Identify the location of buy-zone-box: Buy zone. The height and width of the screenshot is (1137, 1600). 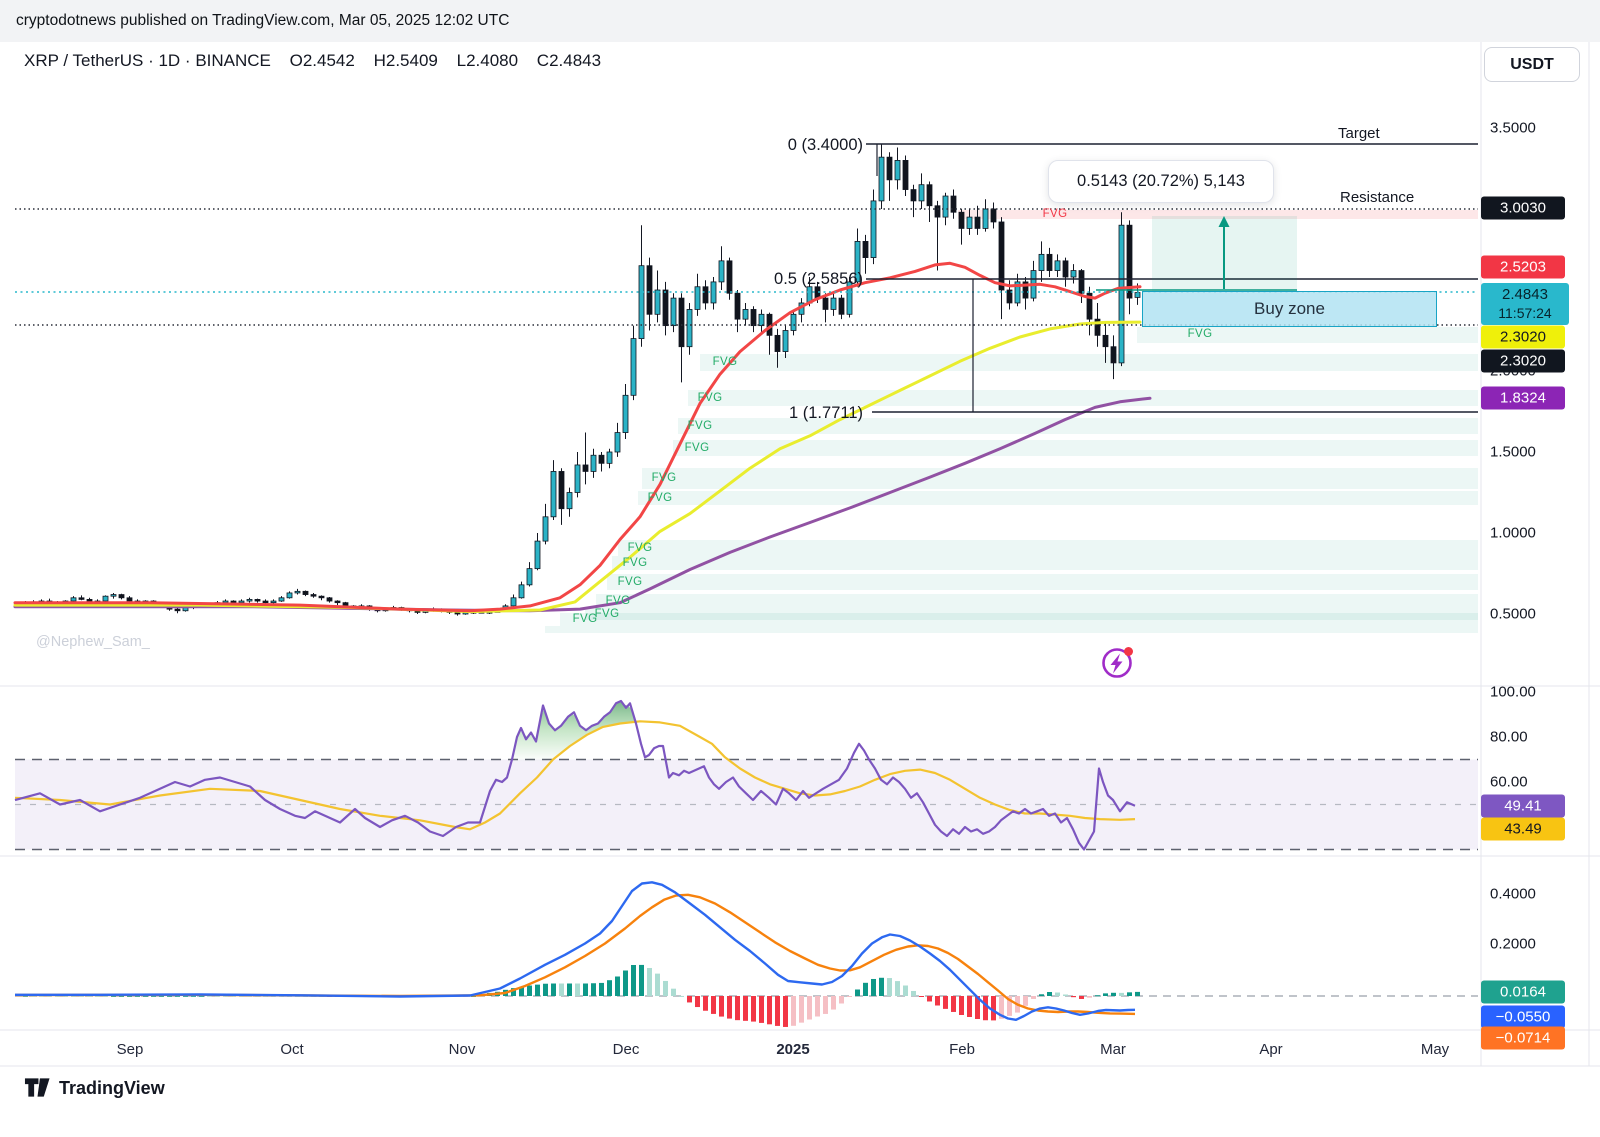
(1289, 309).